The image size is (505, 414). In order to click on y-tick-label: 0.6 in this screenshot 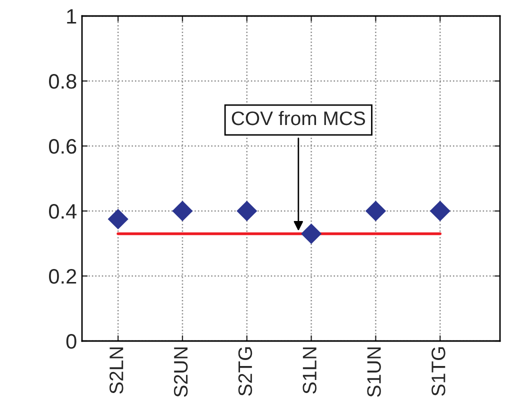, I will do `click(62, 146)`.